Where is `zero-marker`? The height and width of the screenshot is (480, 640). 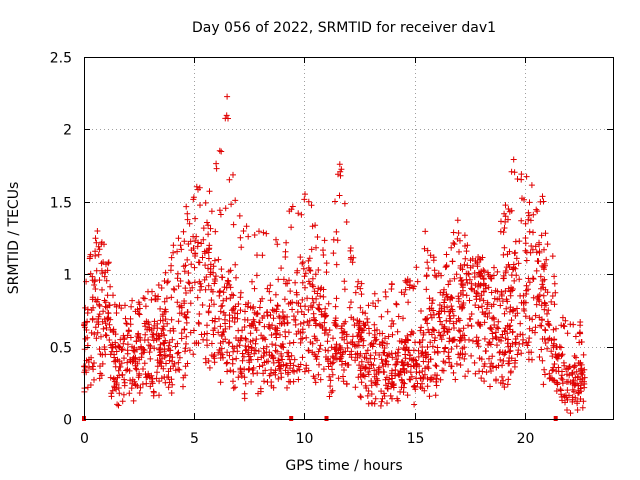
zero-marker is located at coordinates (291, 418).